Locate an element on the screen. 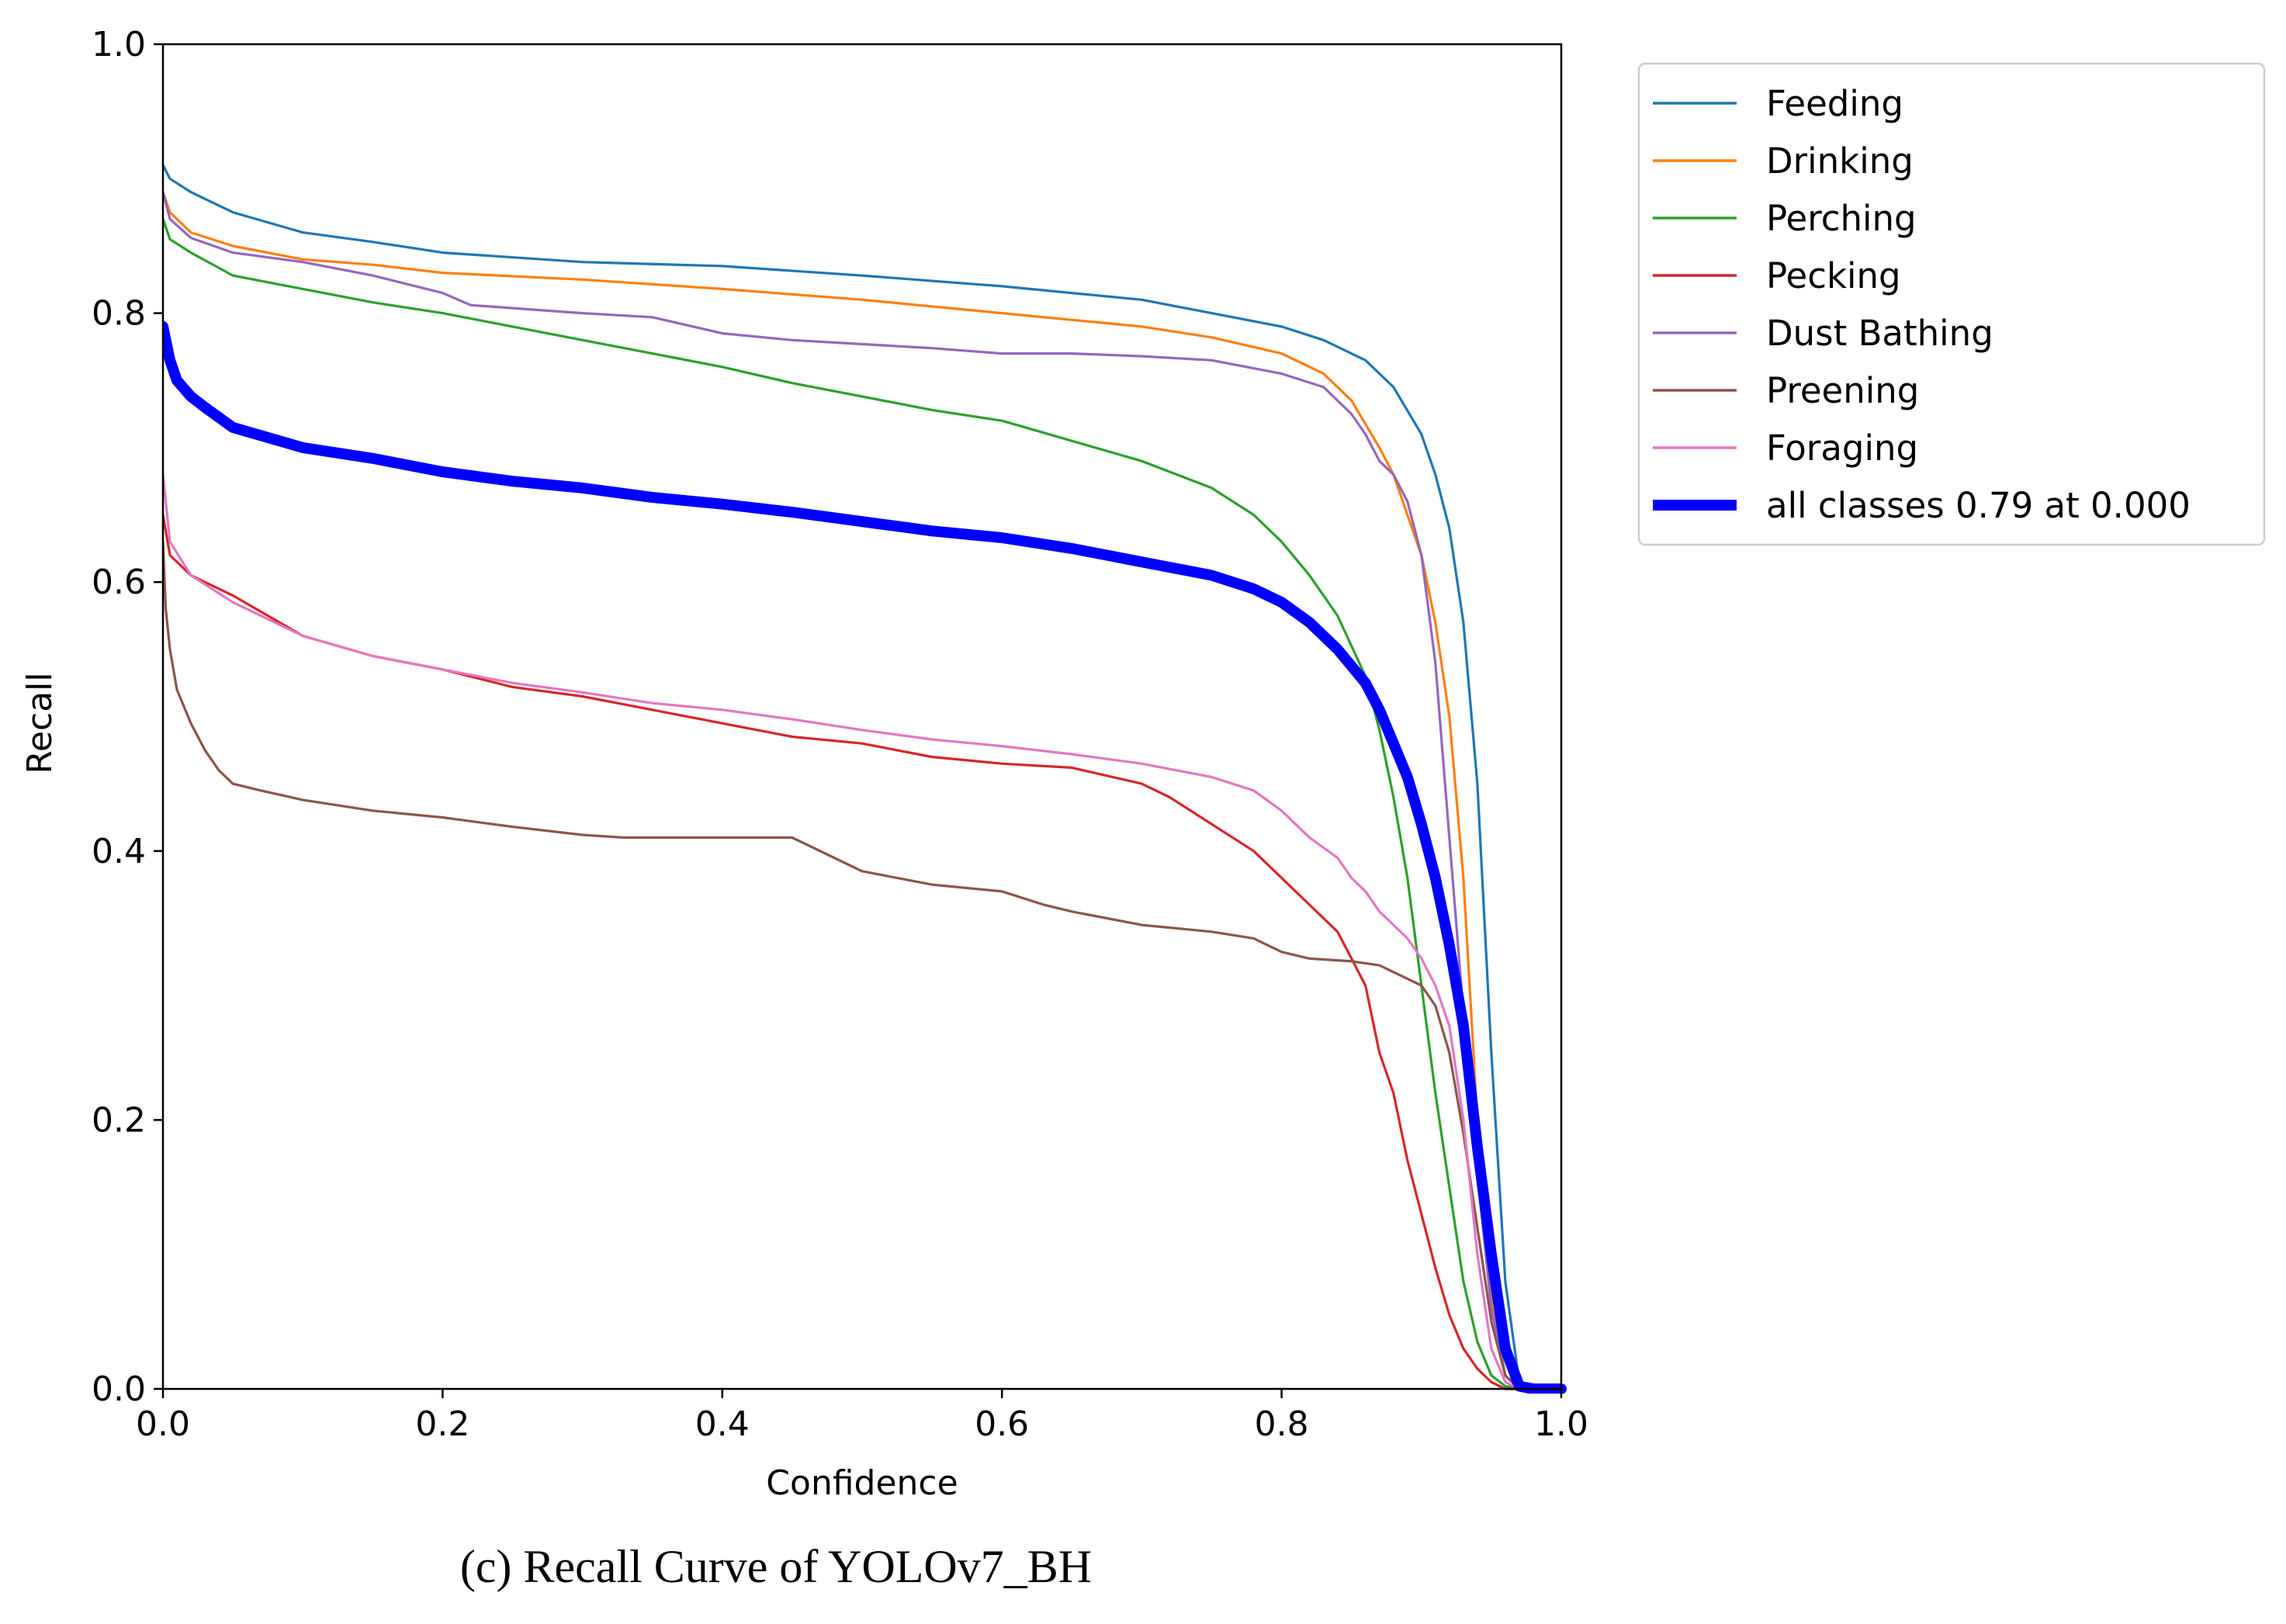 Image resolution: width=2286 pixels, height=1624 pixels. y-axis-label: Recall is located at coordinates (40, 723).